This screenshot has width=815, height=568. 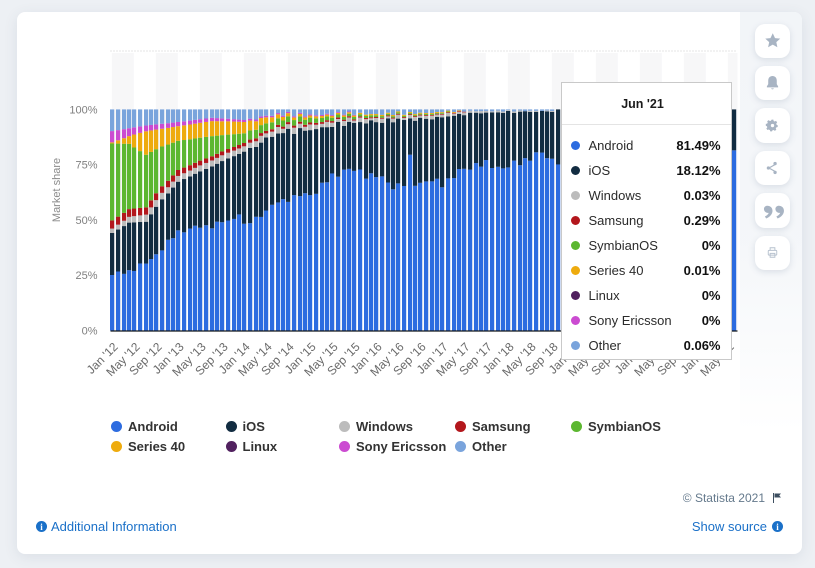 I want to click on svg-text: Market share, so click(x=57, y=190).